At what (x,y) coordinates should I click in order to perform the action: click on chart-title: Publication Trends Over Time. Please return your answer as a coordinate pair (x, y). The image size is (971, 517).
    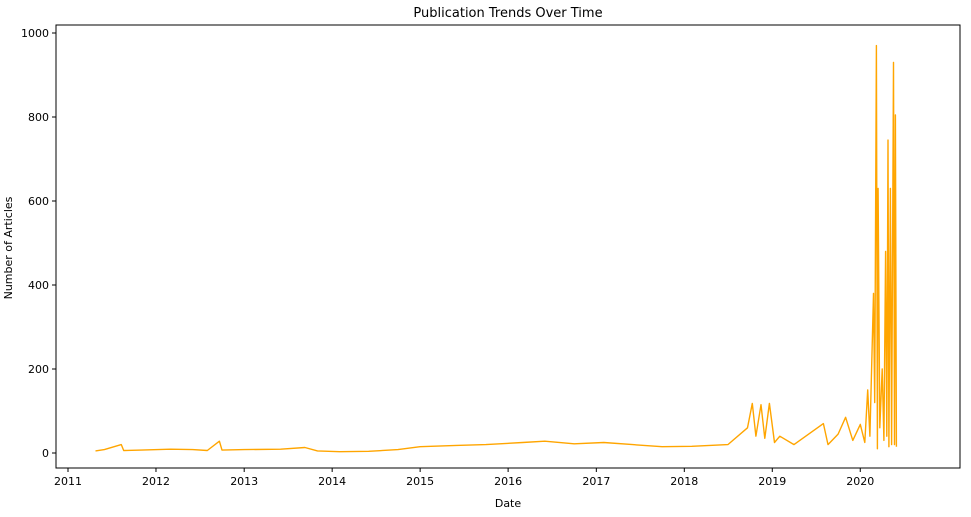
    Looking at the image, I should click on (507, 13).